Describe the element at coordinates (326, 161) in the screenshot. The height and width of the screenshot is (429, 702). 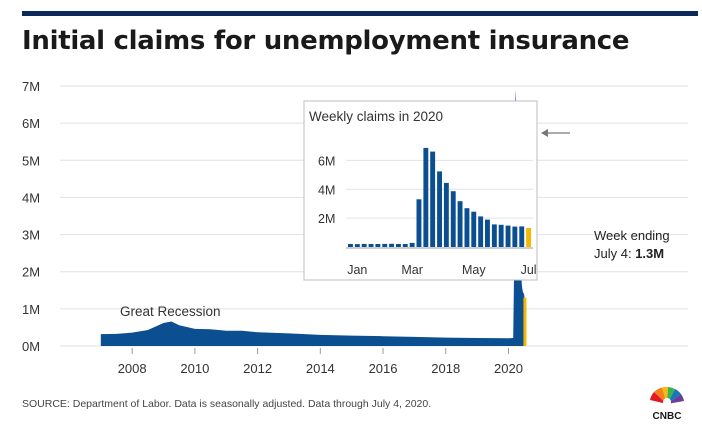
I see `inset-y-tick-label: 6M` at that location.